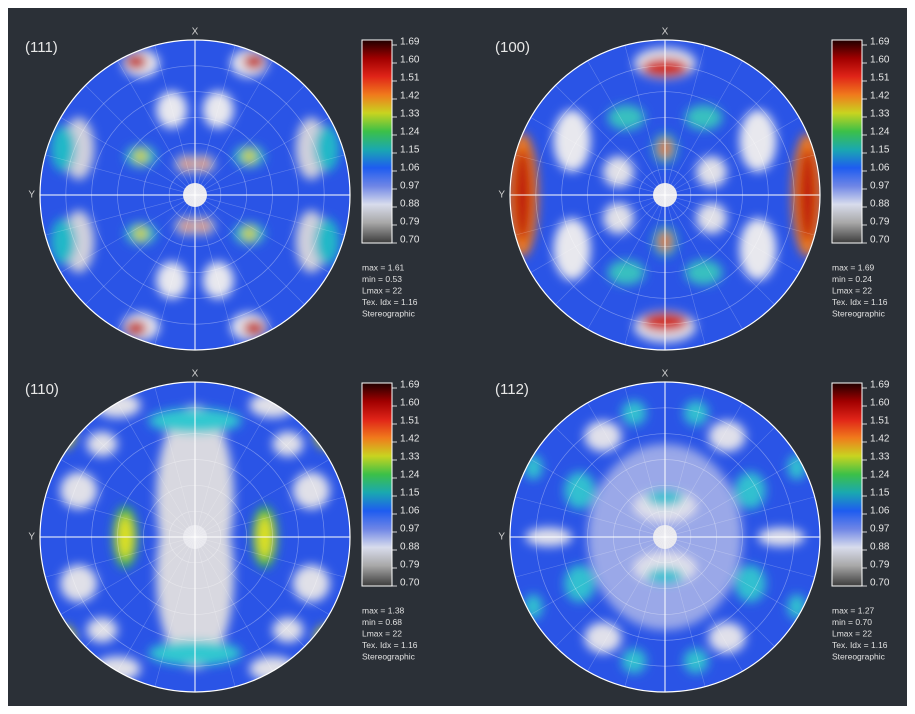  I want to click on panel-label: (111), so click(41, 47).